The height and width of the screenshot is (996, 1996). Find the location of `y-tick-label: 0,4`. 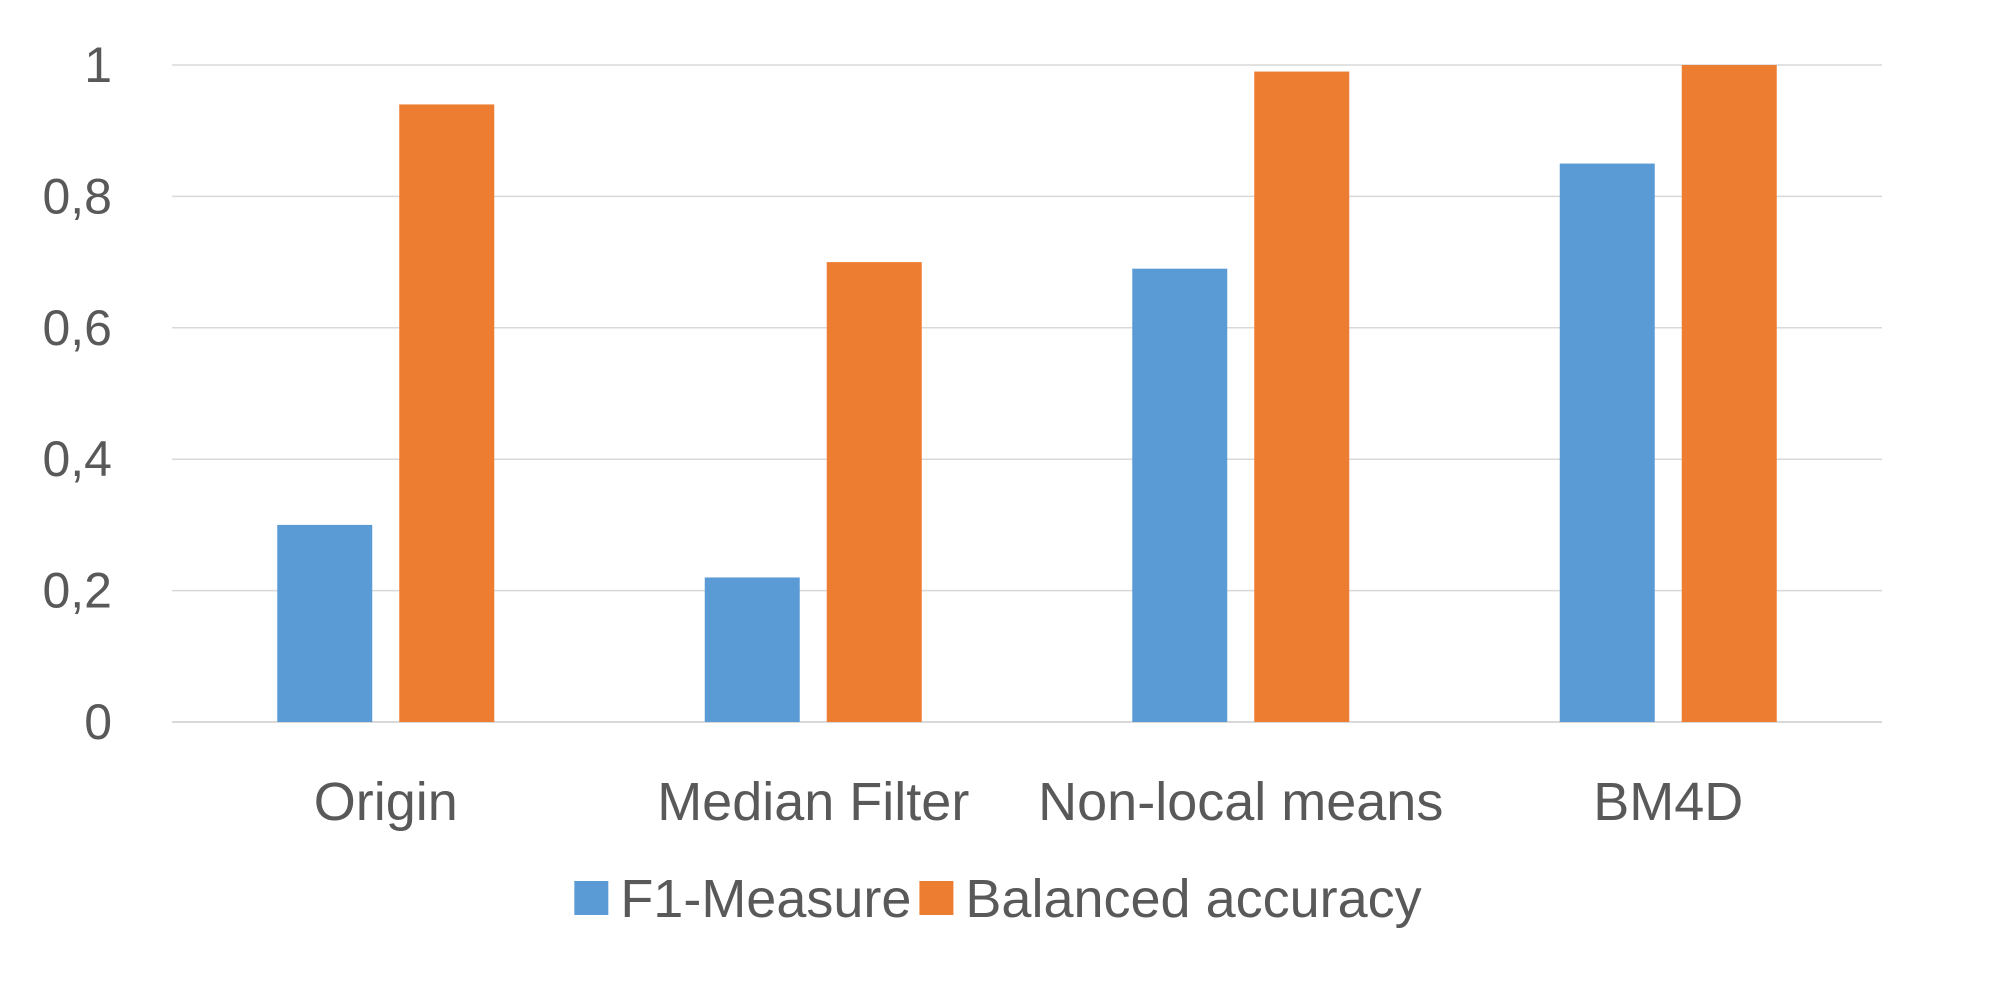

y-tick-label: 0,4 is located at coordinates (77, 459).